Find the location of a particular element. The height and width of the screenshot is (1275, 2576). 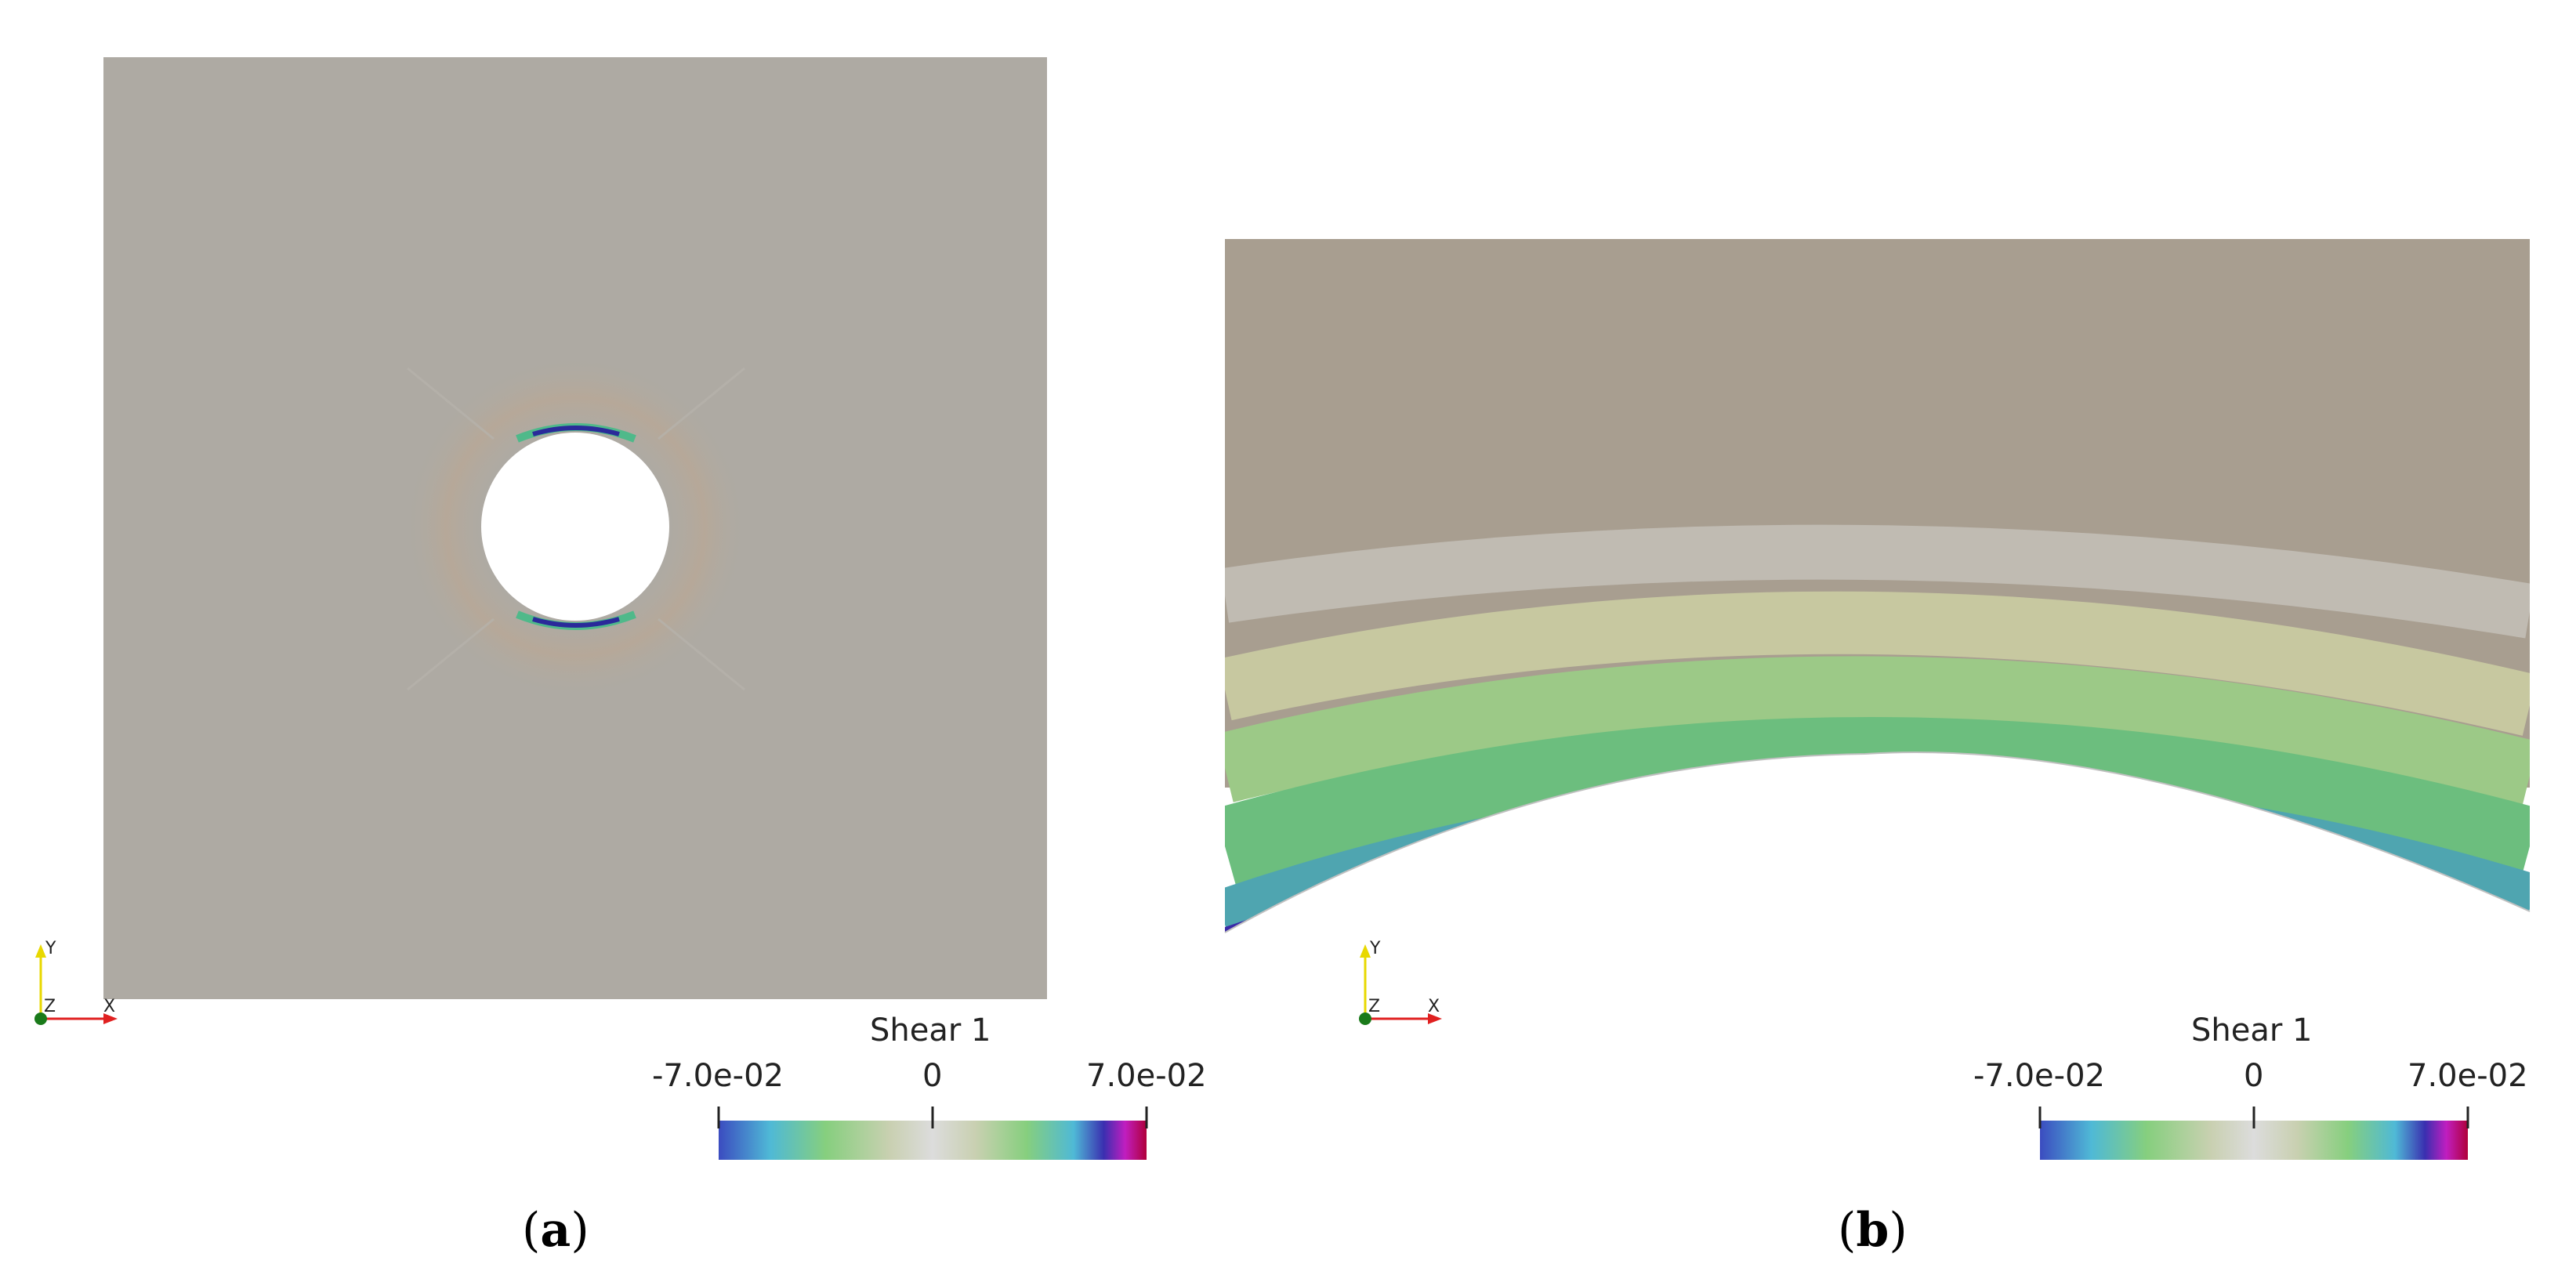

caption-a-open: ( is located at coordinates (531, 1230).